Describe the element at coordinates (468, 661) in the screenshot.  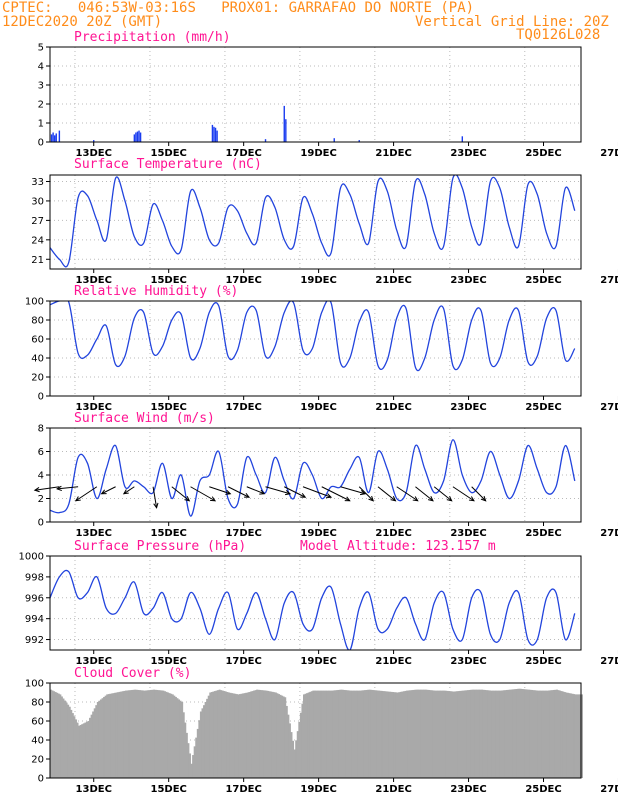
I see `x-tick-label: 23DEC` at that location.